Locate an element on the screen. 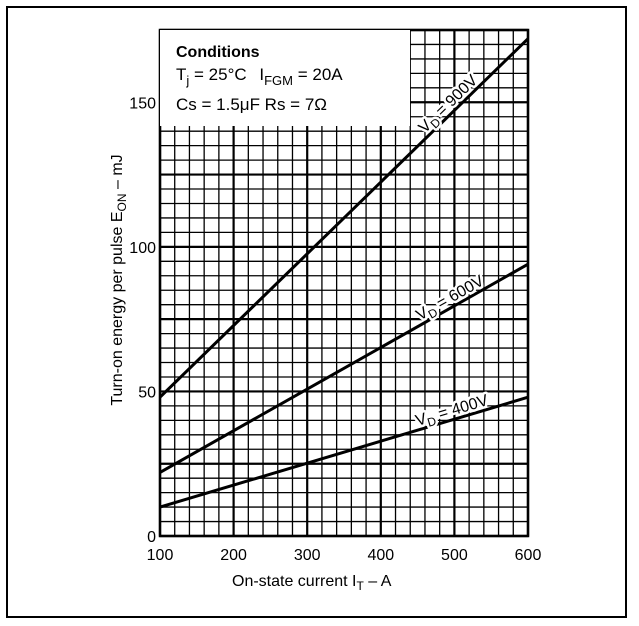 This screenshot has width=639, height=626. x-tick-label: 200 is located at coordinates (233, 555).